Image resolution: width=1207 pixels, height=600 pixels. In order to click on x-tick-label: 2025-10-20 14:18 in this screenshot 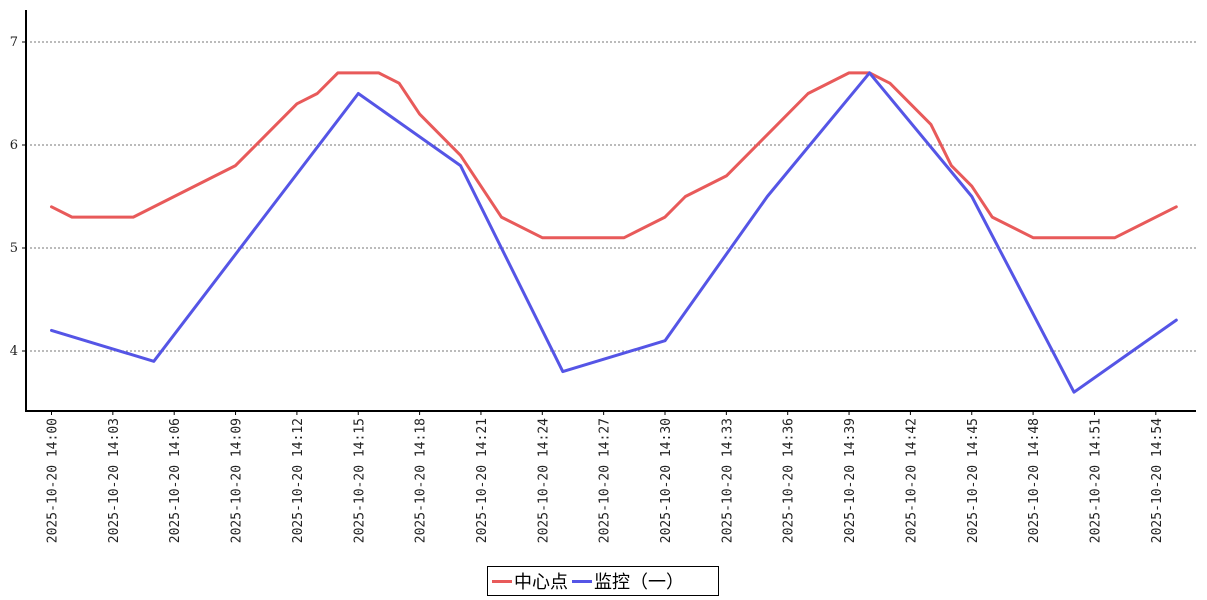, I will do `click(421, 480)`.